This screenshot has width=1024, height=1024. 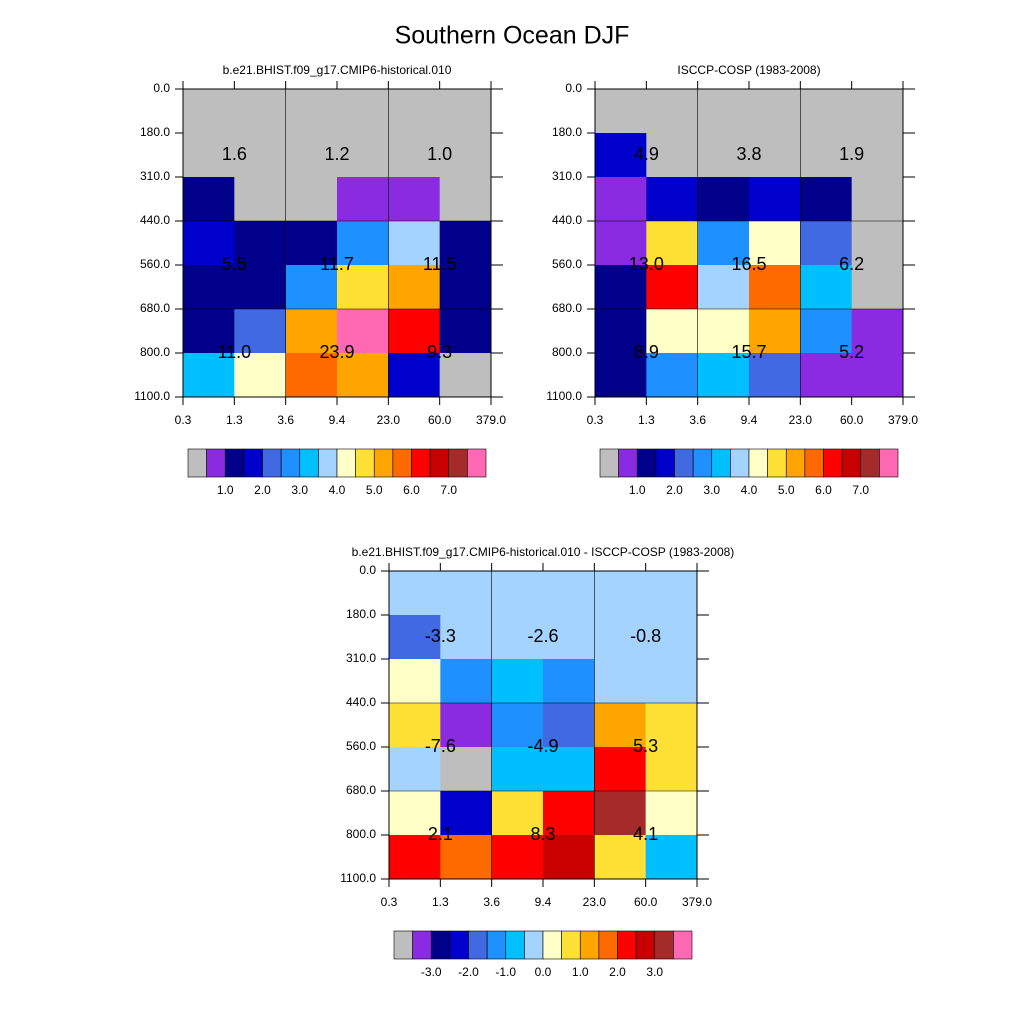 I want to click on x-tick-label: 0.3, so click(x=183, y=420).